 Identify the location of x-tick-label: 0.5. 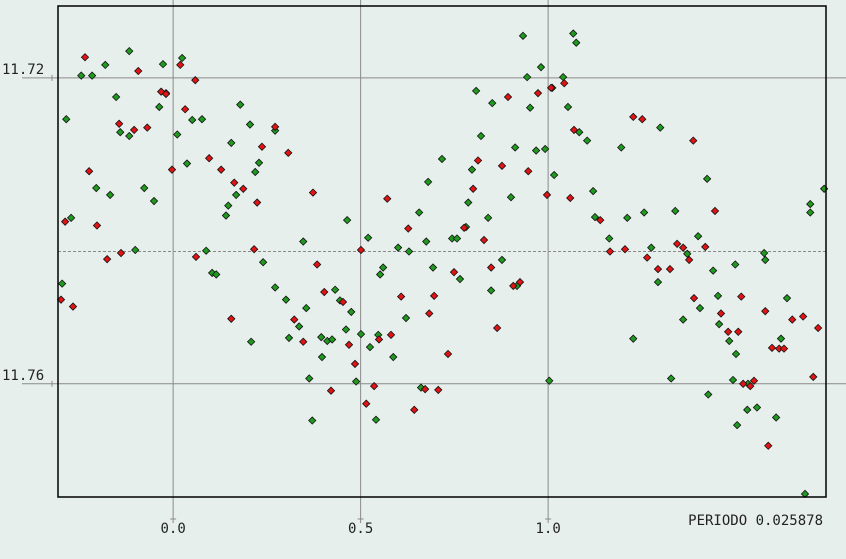
(360, 529).